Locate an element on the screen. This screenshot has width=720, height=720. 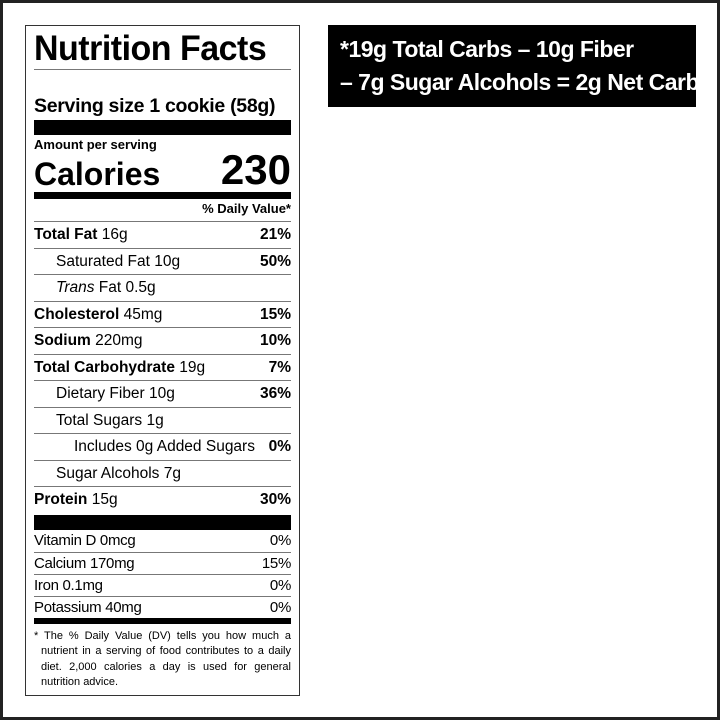
nutrient-amount: 19g is located at coordinates (192, 367).